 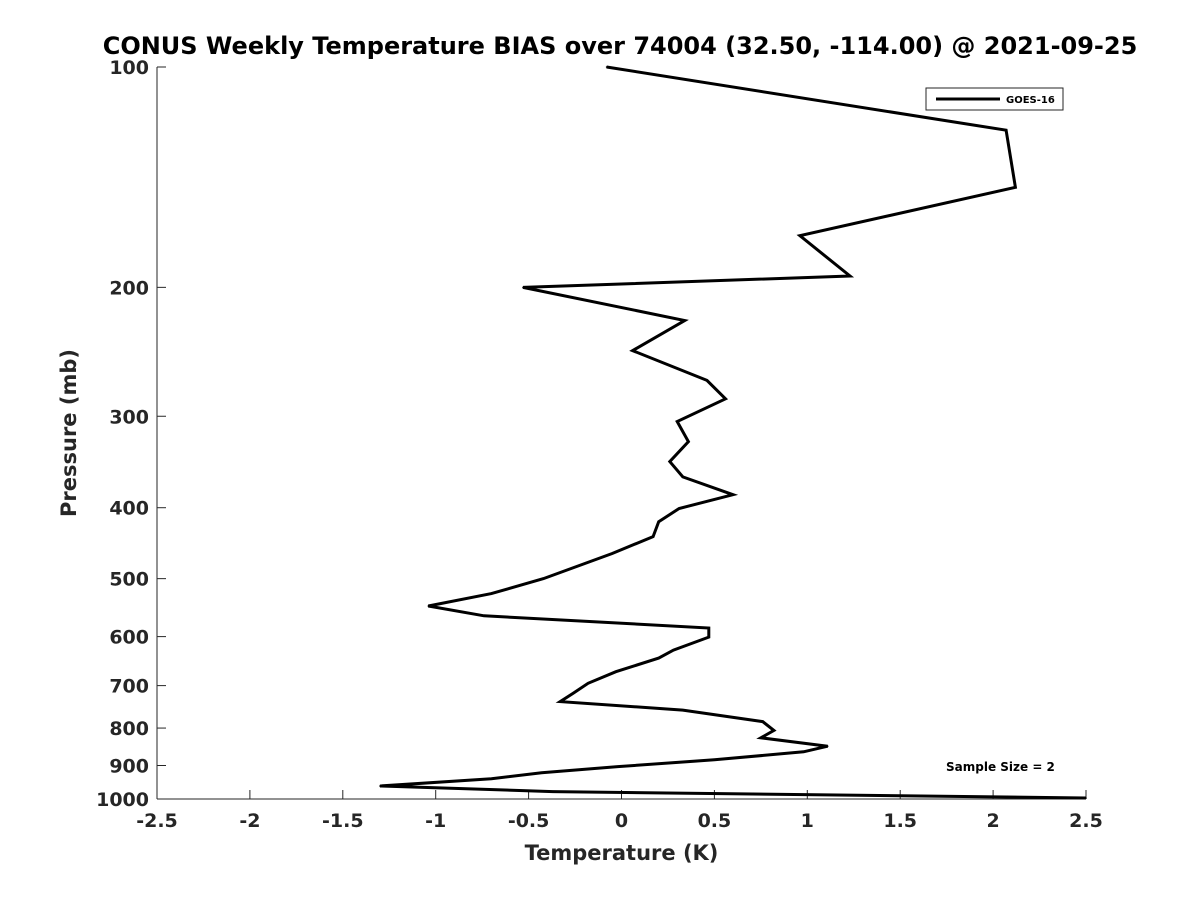 What do you see at coordinates (129, 580) in the screenshot?
I see `y-tick-label: 500` at bounding box center [129, 580].